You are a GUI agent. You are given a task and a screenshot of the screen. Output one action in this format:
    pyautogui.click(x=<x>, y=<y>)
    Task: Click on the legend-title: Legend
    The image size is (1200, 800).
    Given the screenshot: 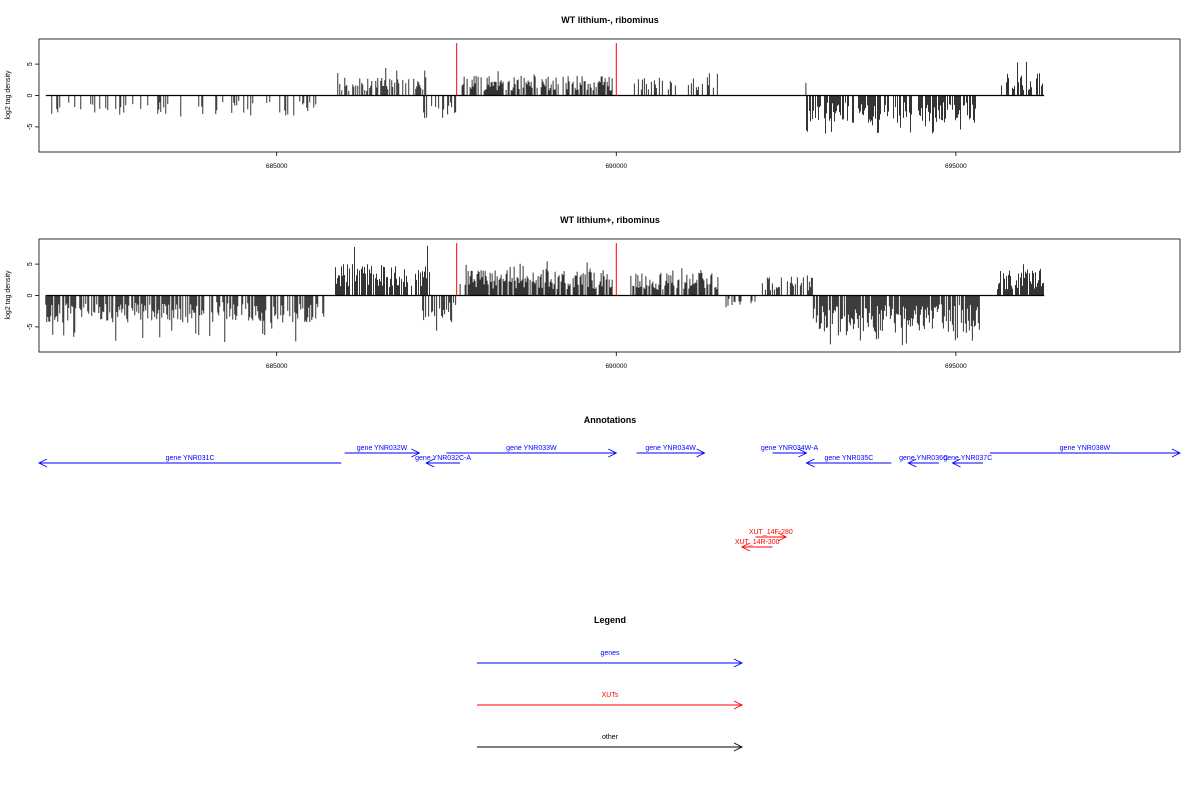 What is the action you would take?
    pyautogui.click(x=610, y=620)
    